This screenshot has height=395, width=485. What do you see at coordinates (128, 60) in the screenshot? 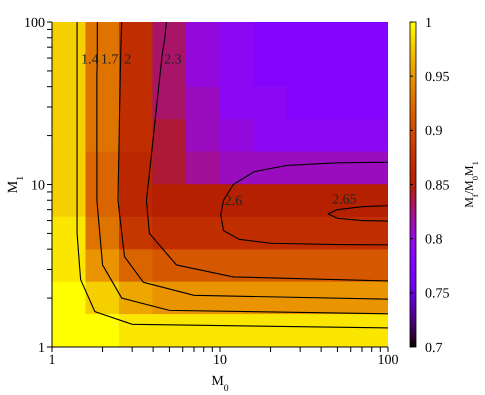
I see `series-label: 2` at bounding box center [128, 60].